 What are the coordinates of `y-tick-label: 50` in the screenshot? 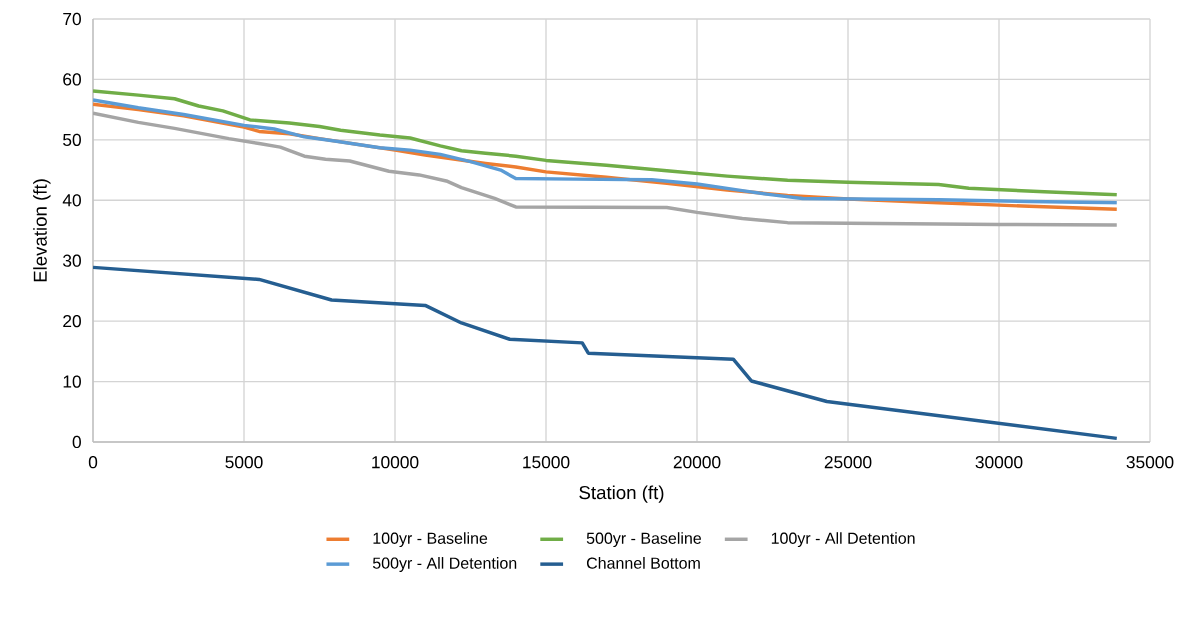 It's located at (72, 139).